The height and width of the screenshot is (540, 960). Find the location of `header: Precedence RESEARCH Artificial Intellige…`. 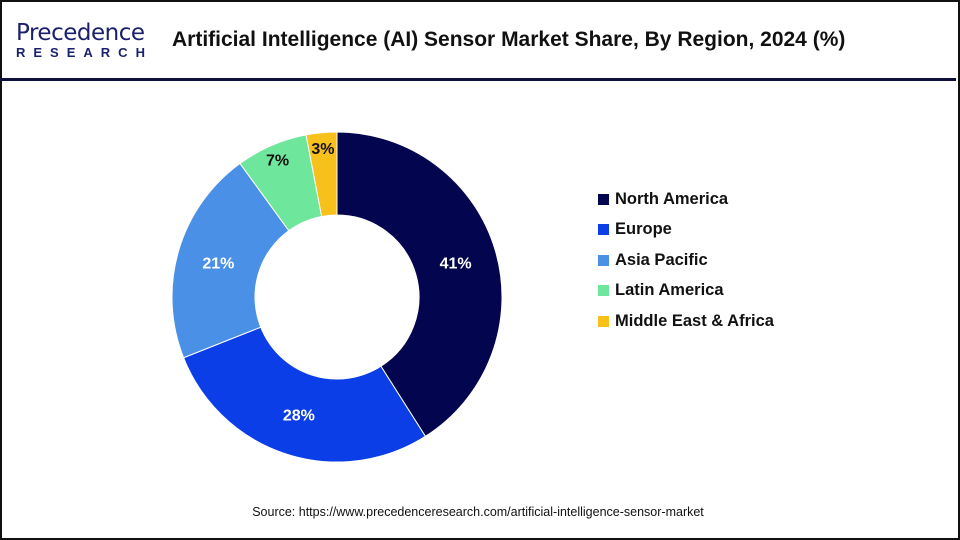

header: Precedence RESEARCH Artificial Intellige… is located at coordinates (478, 40).